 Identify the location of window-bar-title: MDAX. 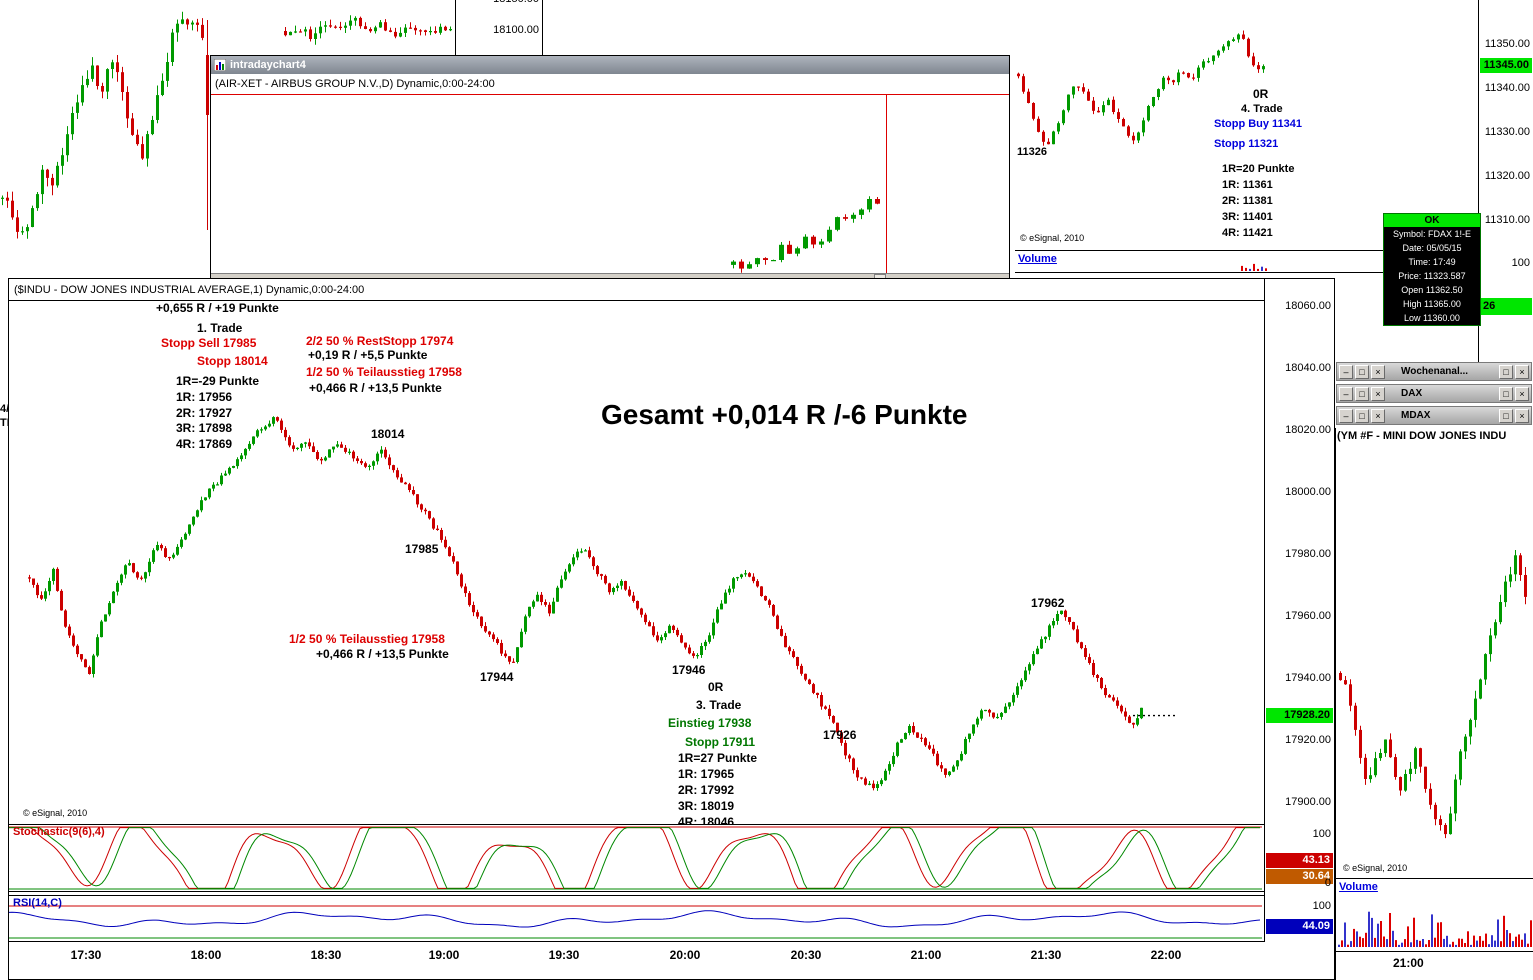
(1416, 415).